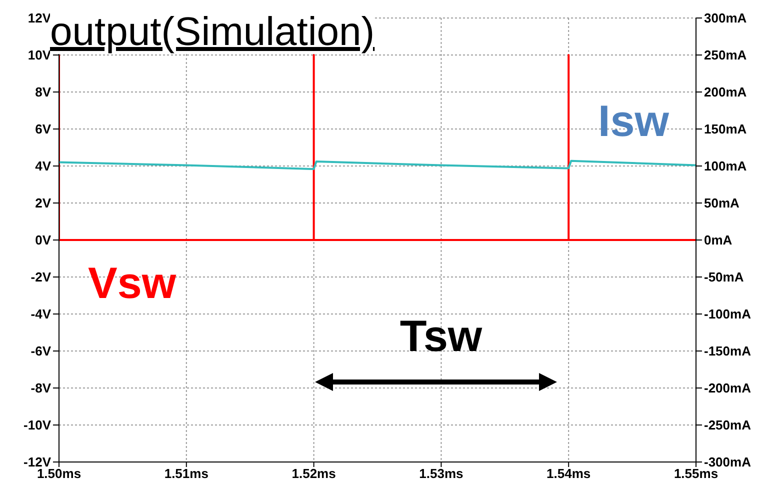  I want to click on y-tick-label: 2V, so click(43, 203).